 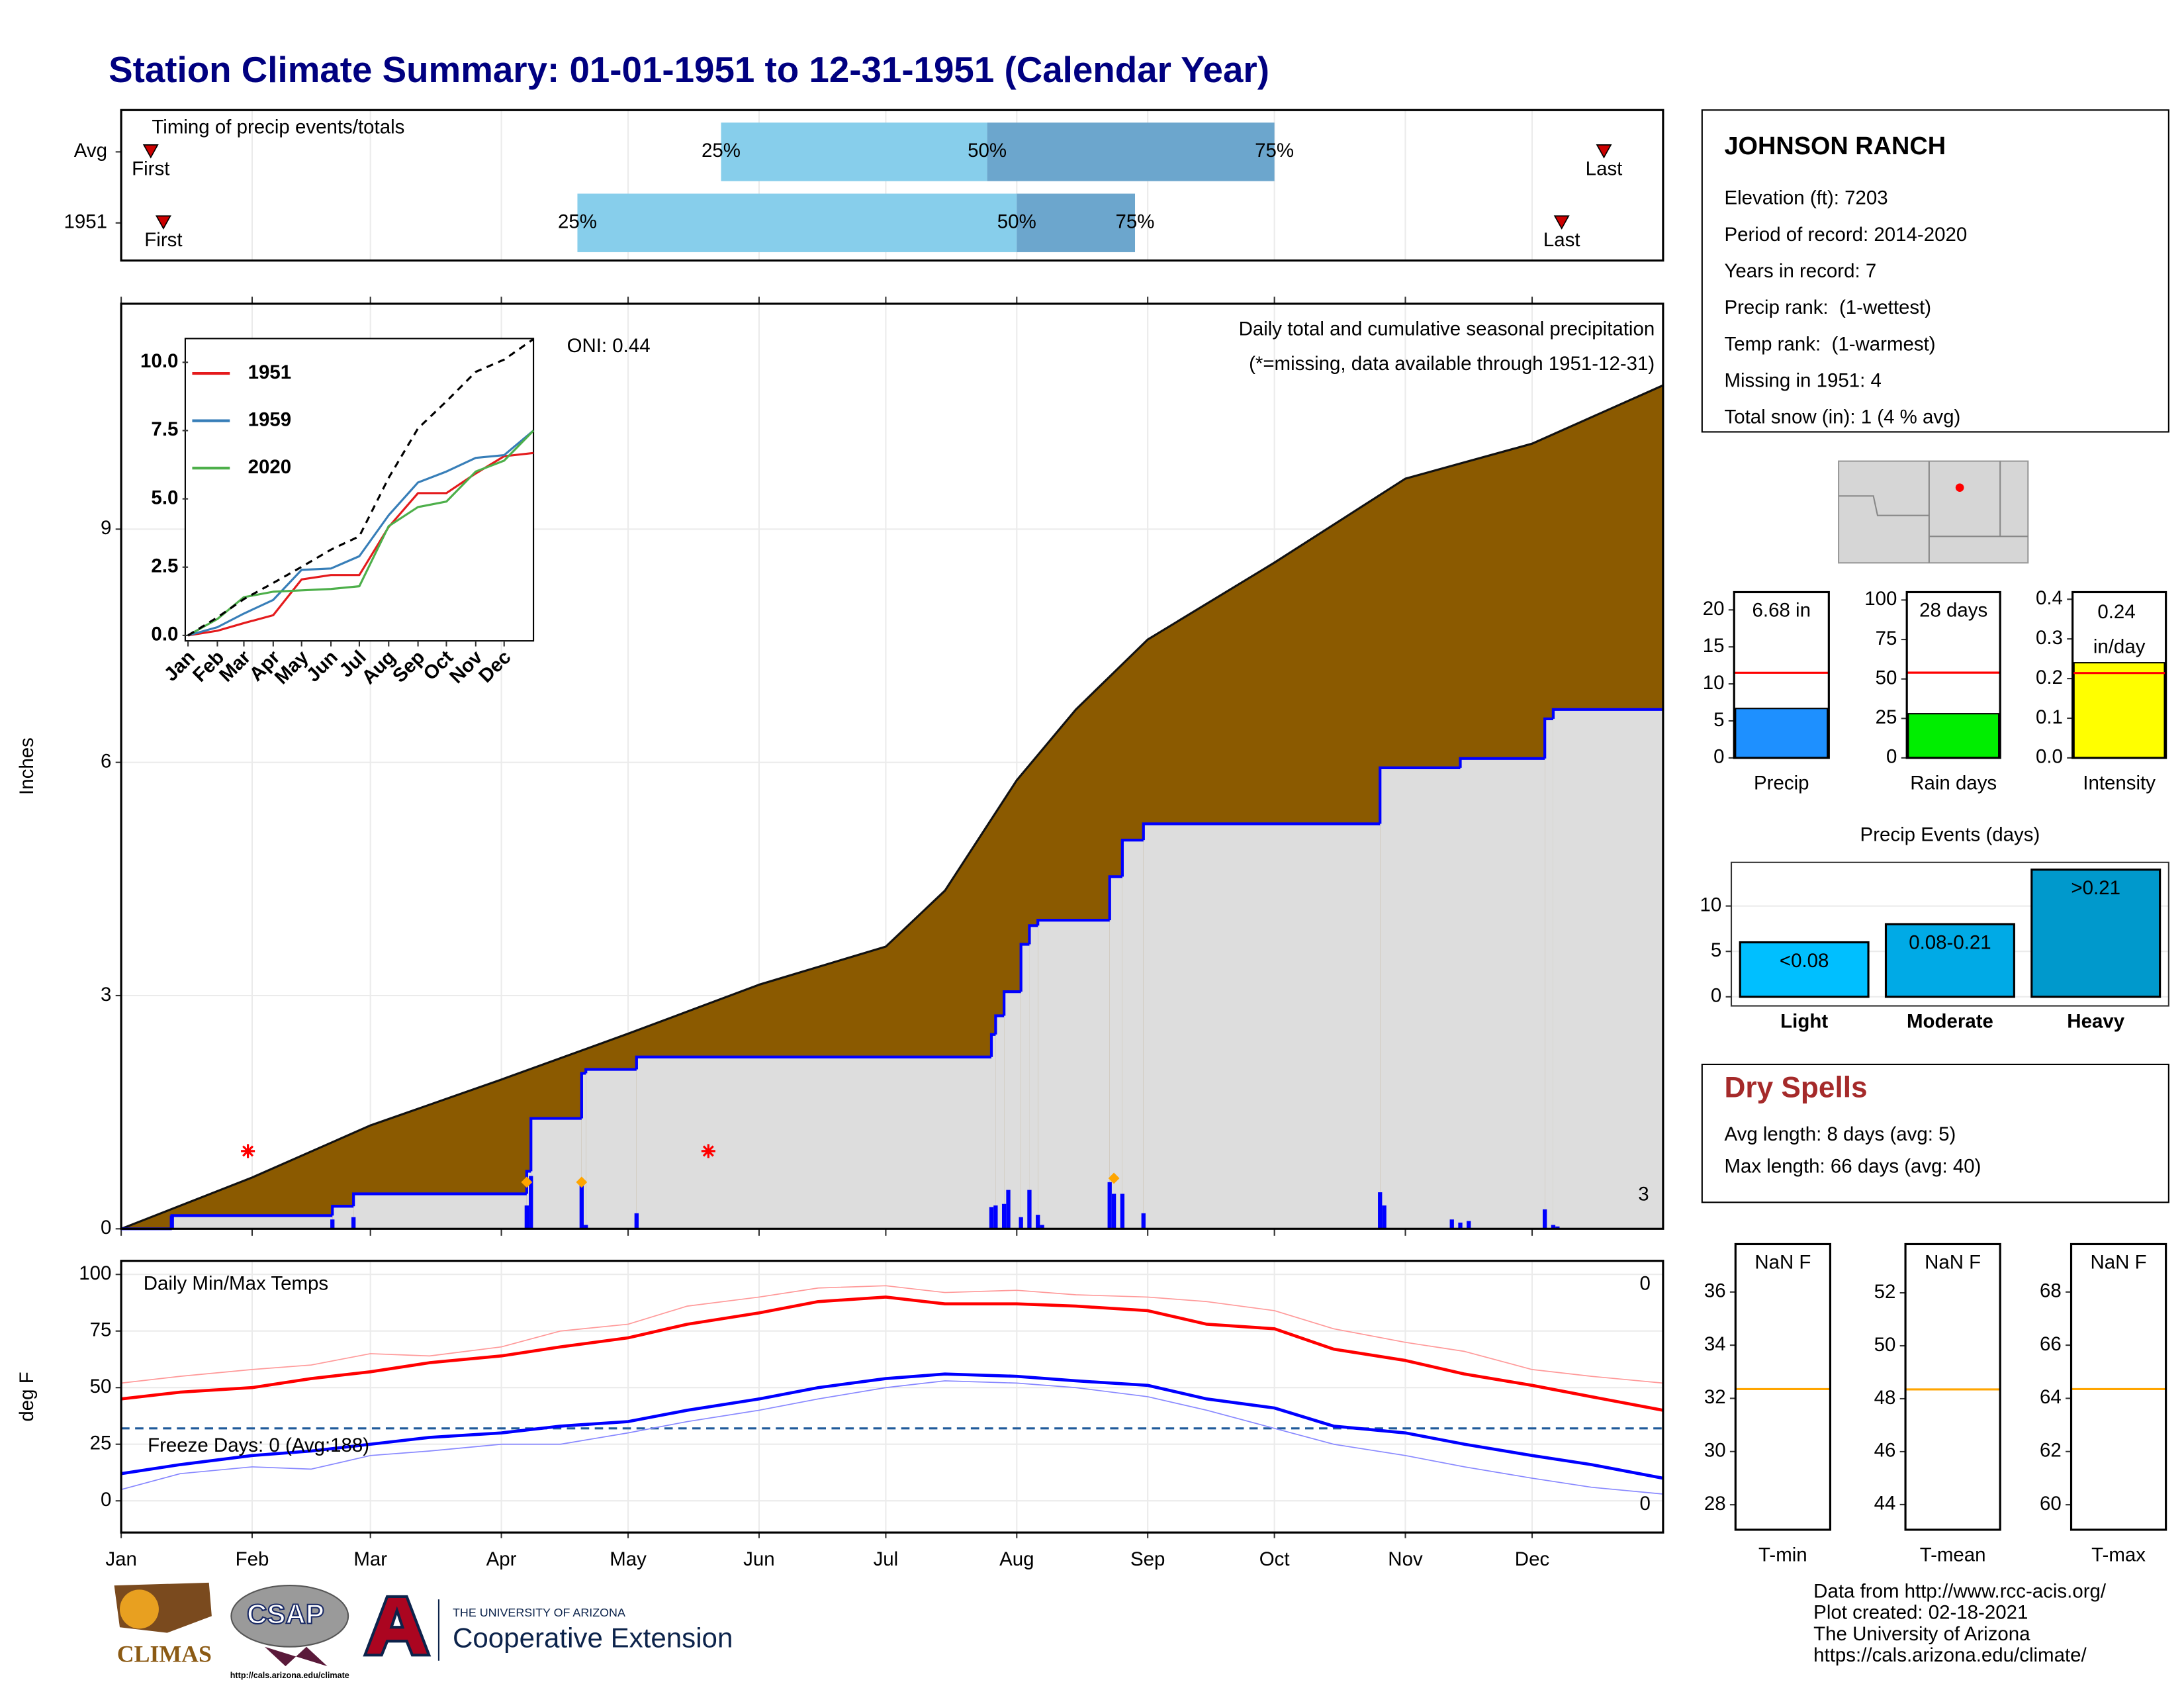 I want to click on station-info: Elevation (ft): 7203, so click(x=1806, y=198).